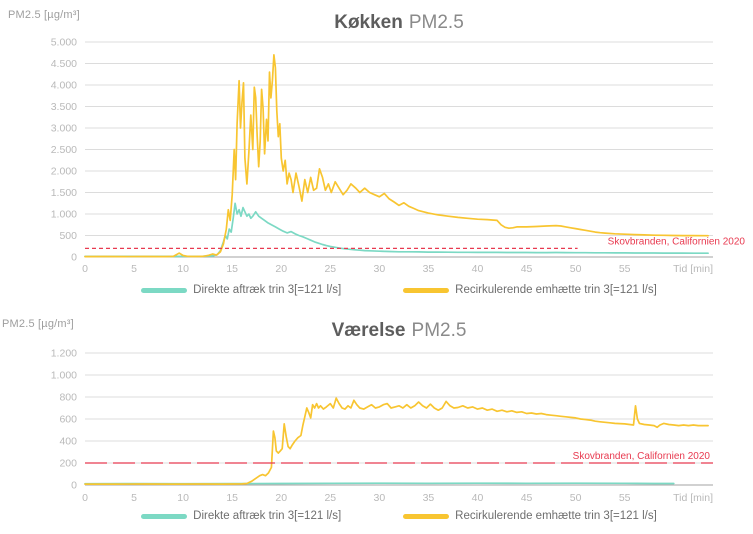 The width and height of the screenshot is (753, 534). I want to click on chart-title: Værelse PM2.5, so click(399, 331).